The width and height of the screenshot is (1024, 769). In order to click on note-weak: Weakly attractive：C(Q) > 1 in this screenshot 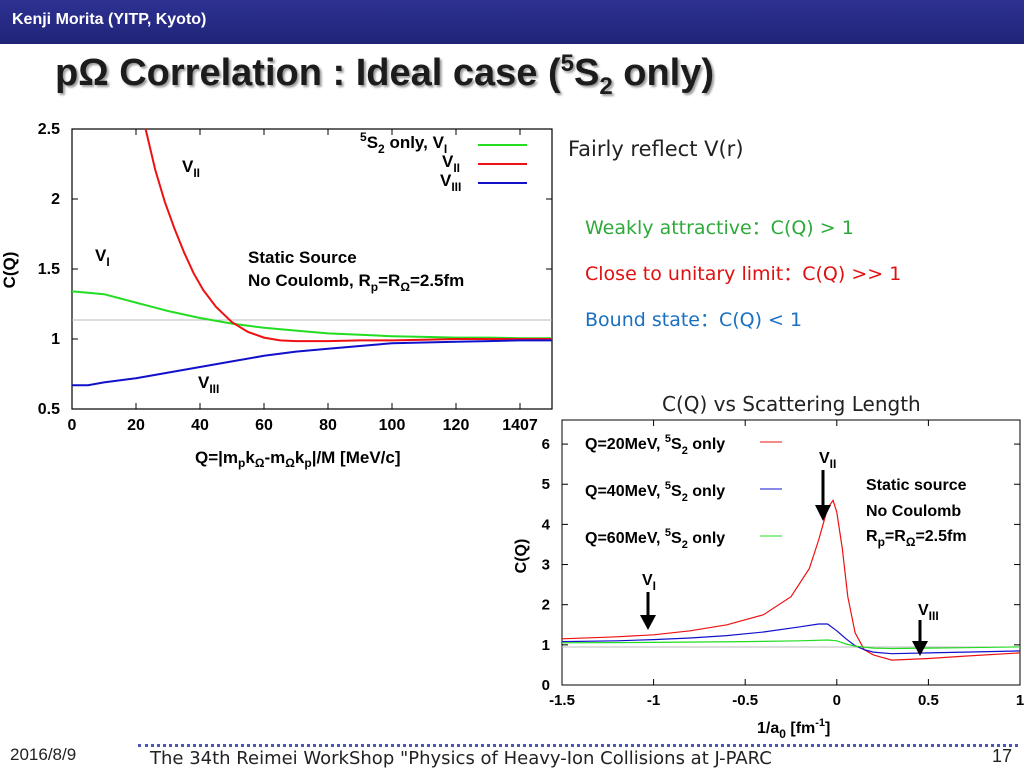, I will do `click(719, 228)`.